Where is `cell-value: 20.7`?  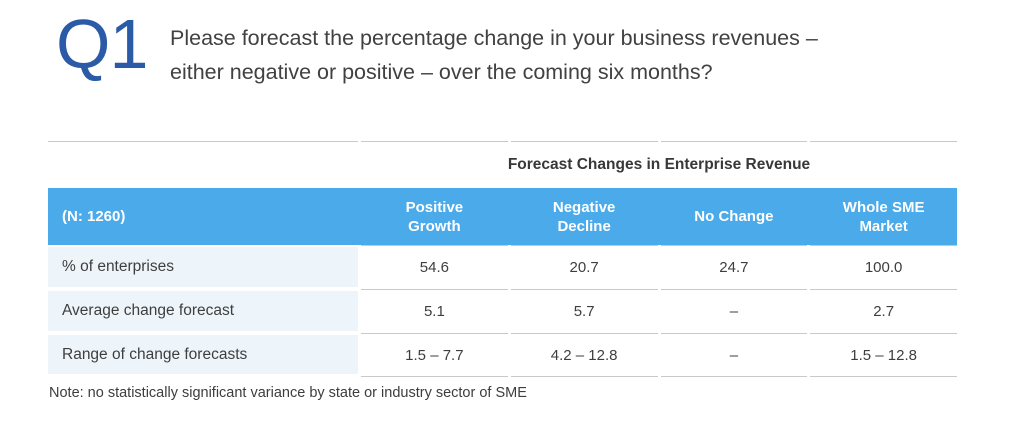
cell-value: 20.7 is located at coordinates (584, 267).